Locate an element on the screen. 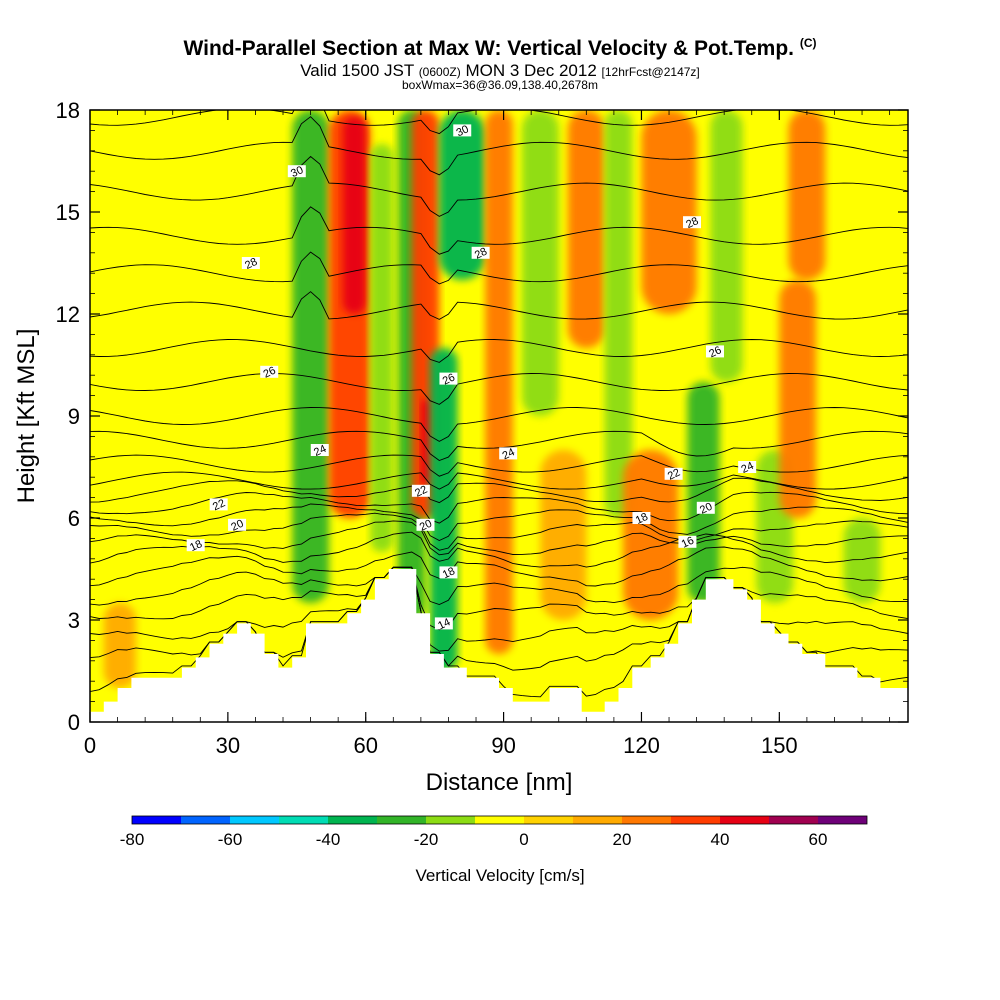 The image size is (1000, 1000). y-tick-label: 0 is located at coordinates (74, 722).